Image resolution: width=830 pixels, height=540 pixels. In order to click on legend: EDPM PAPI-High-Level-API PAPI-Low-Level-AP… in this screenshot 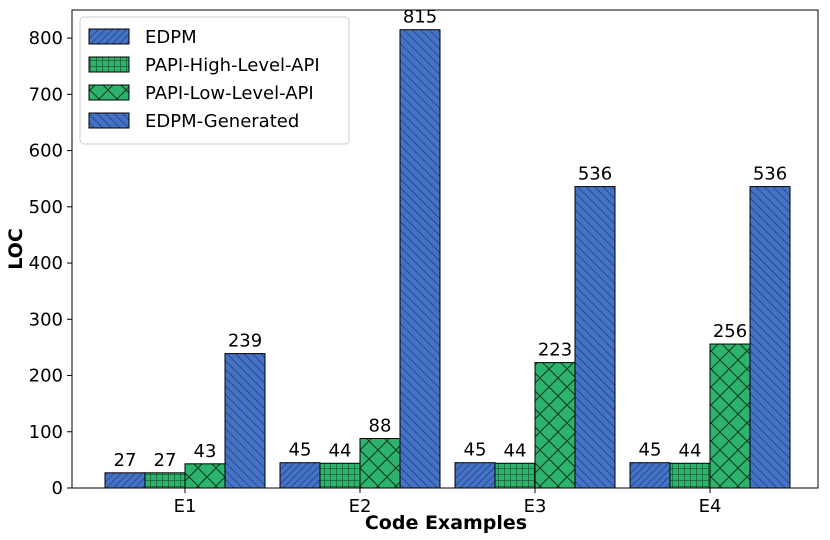, I will do `click(214, 80)`.